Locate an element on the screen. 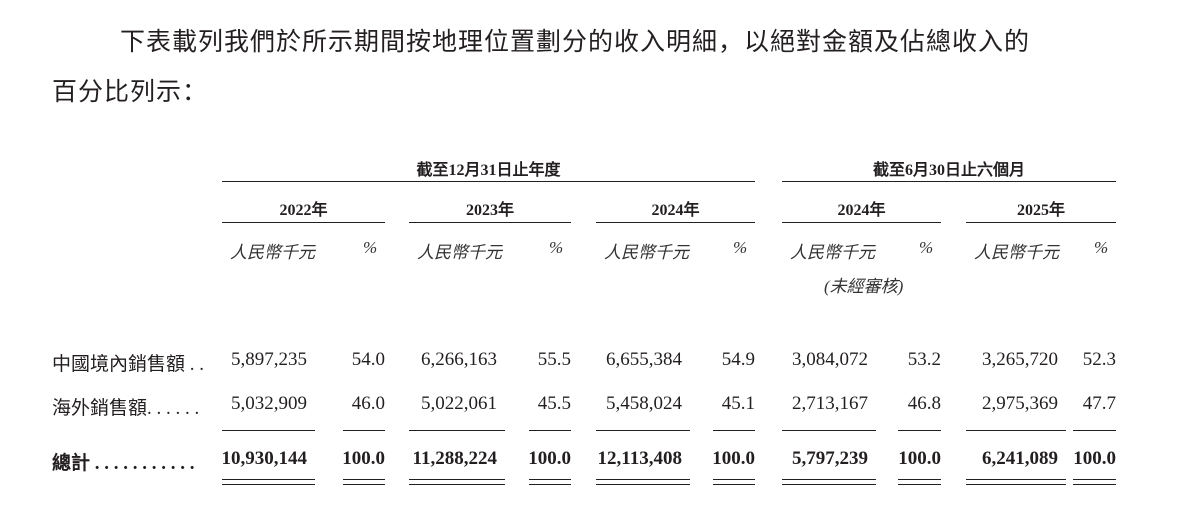  amount-cell: 5,022,061 is located at coordinates (459, 403).